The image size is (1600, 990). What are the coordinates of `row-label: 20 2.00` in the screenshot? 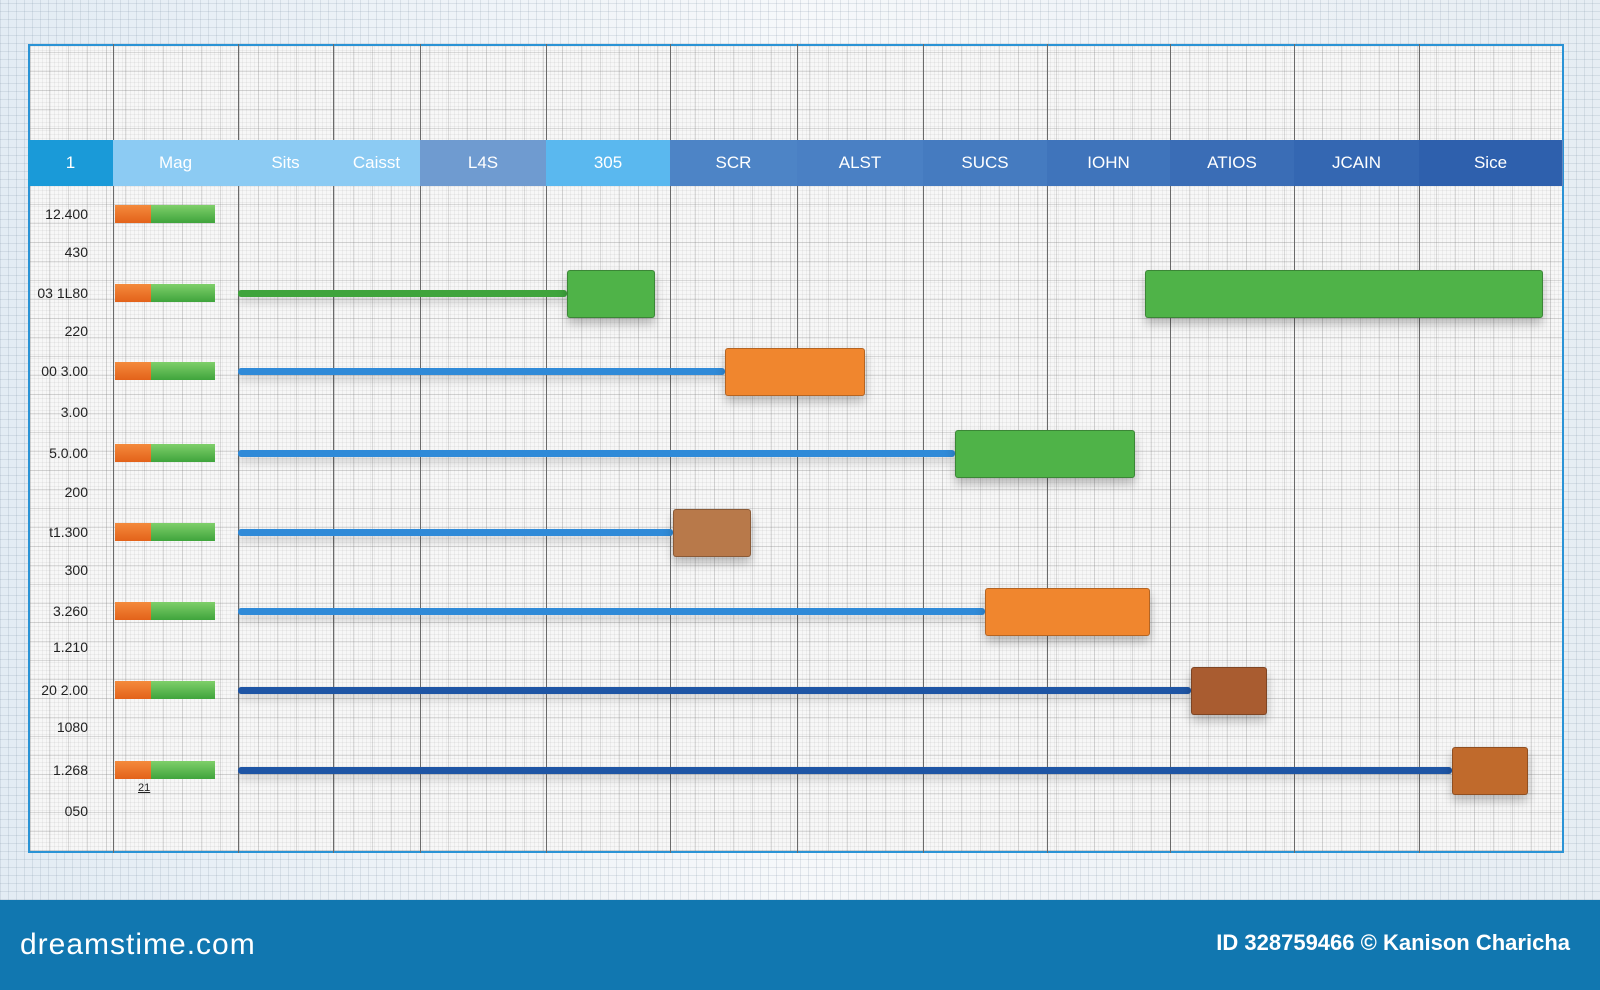 It's located at (64, 690).